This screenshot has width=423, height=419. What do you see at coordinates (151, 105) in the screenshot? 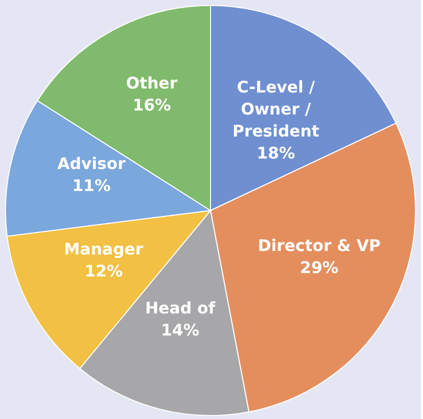
I see `data-label: 16%` at bounding box center [151, 105].